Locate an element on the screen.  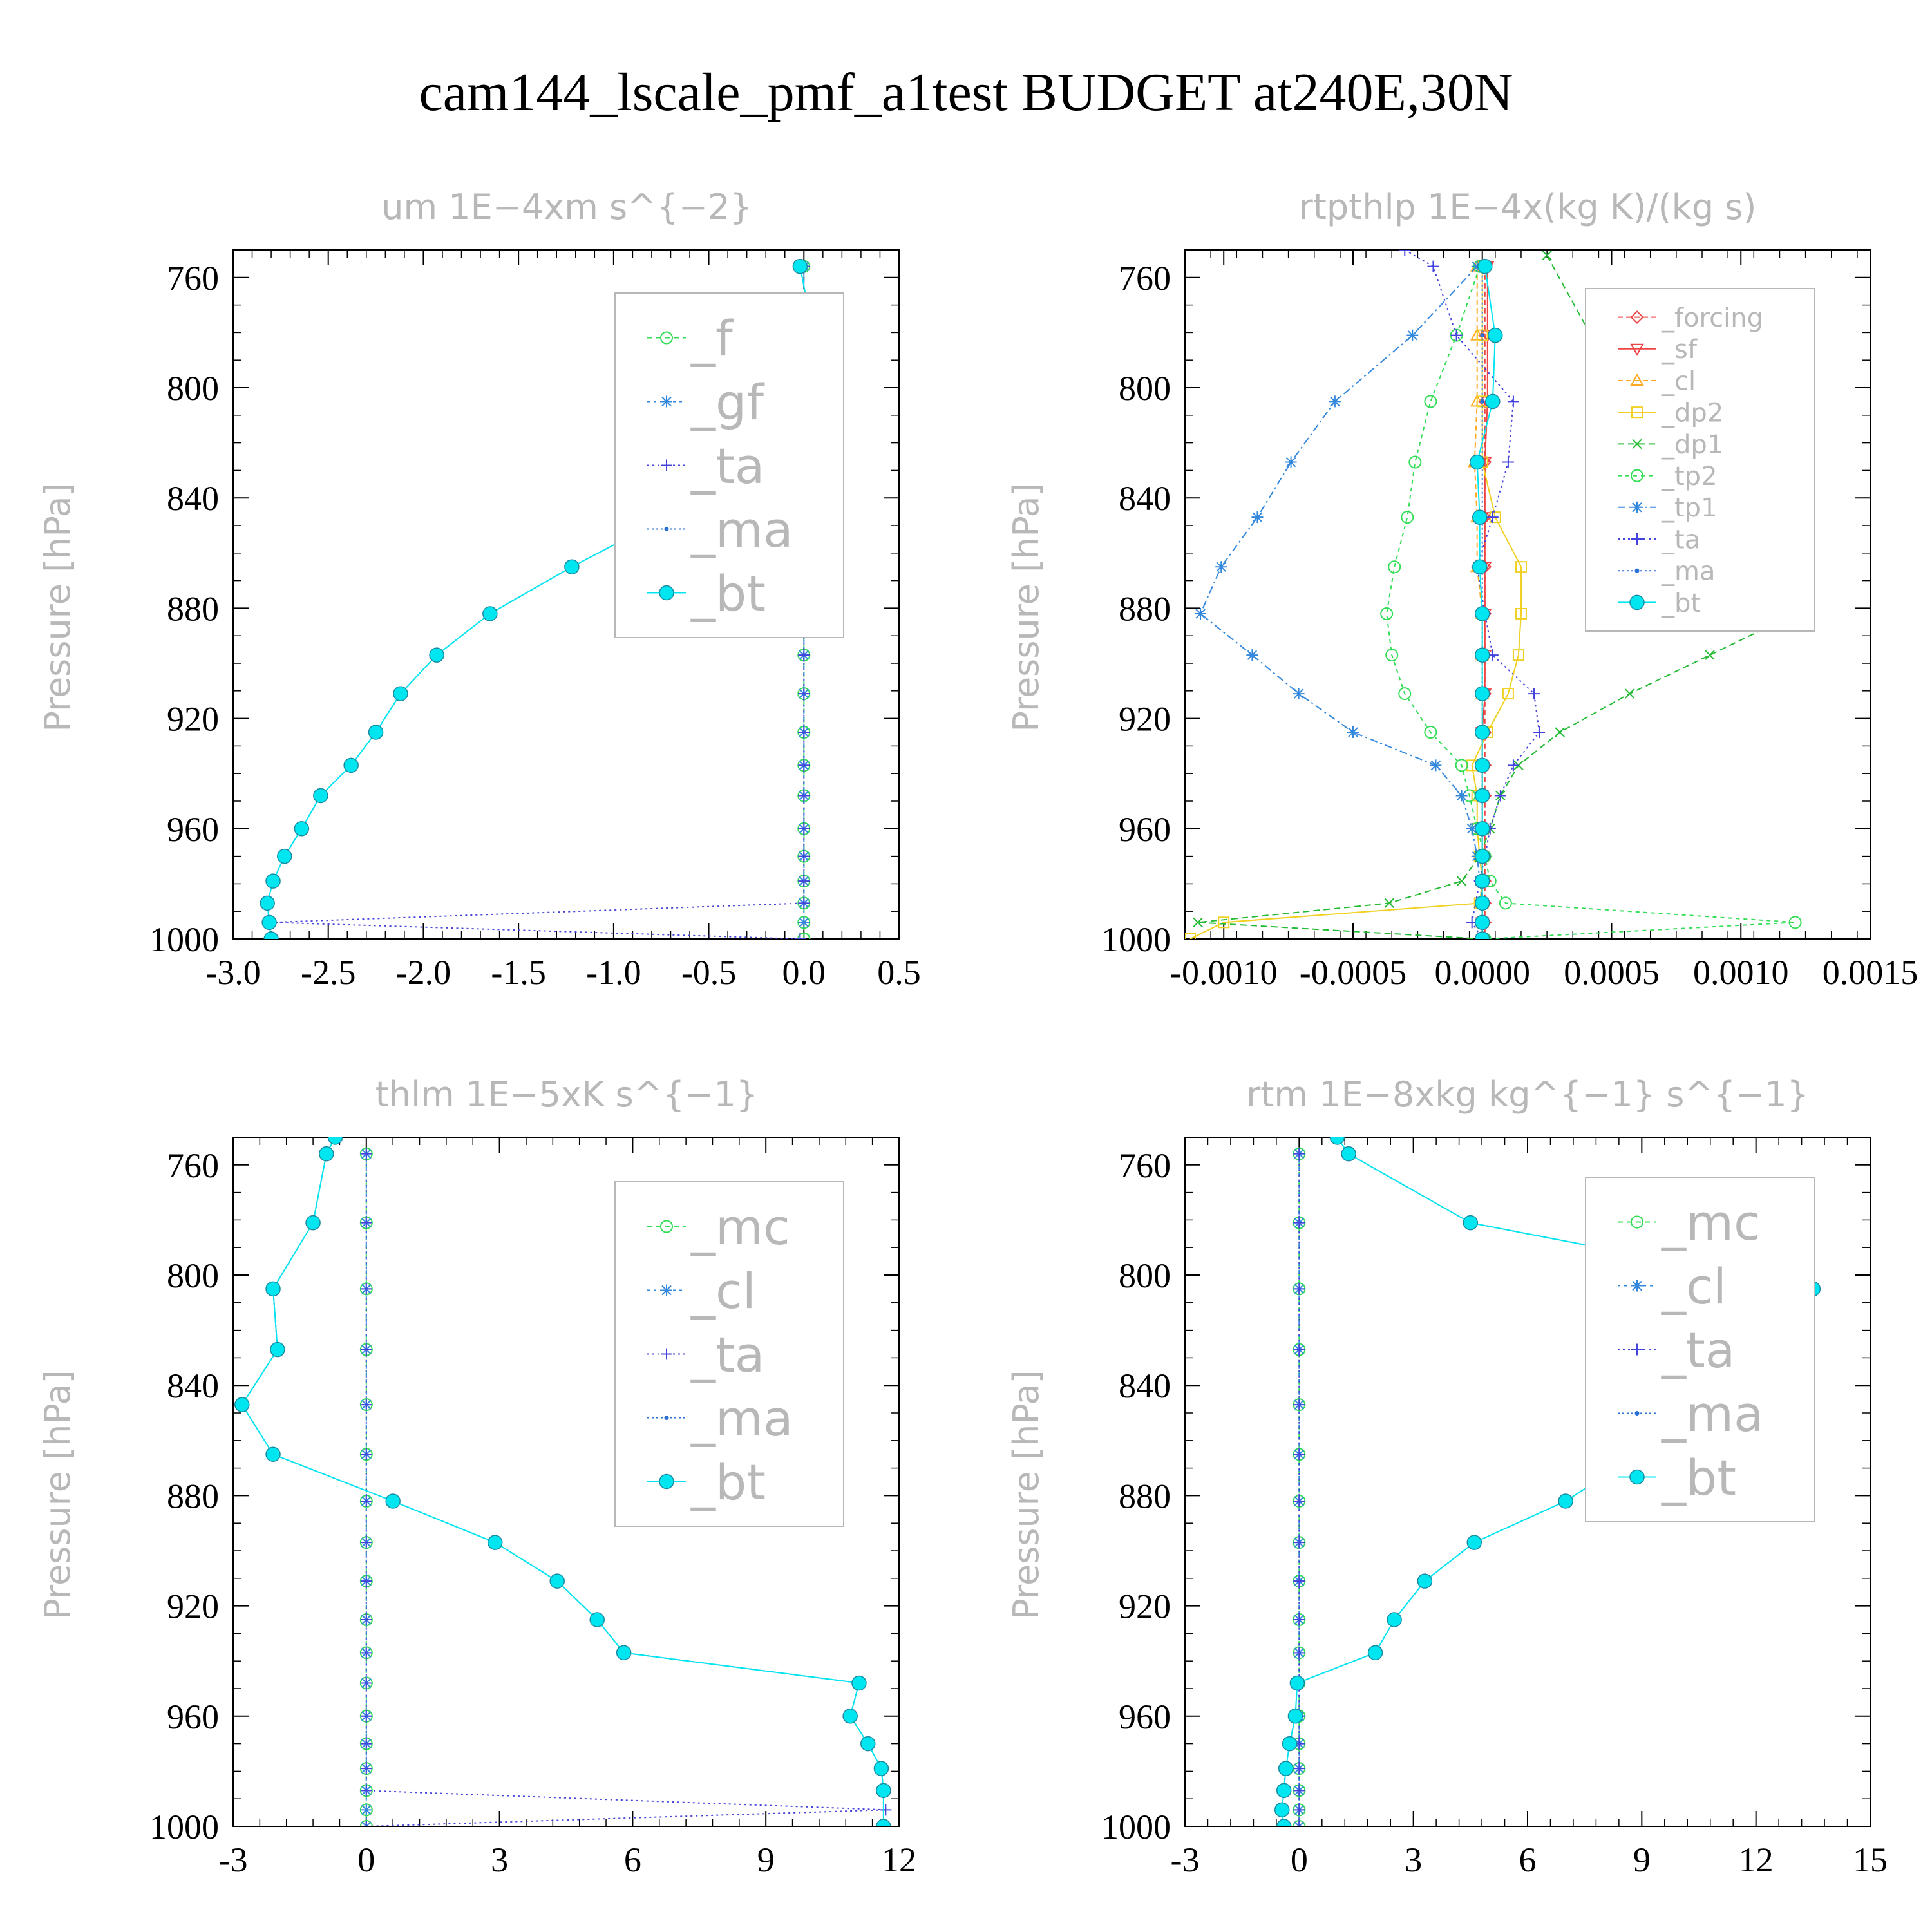
legend-label: _ma is located at coordinates (742, 529).